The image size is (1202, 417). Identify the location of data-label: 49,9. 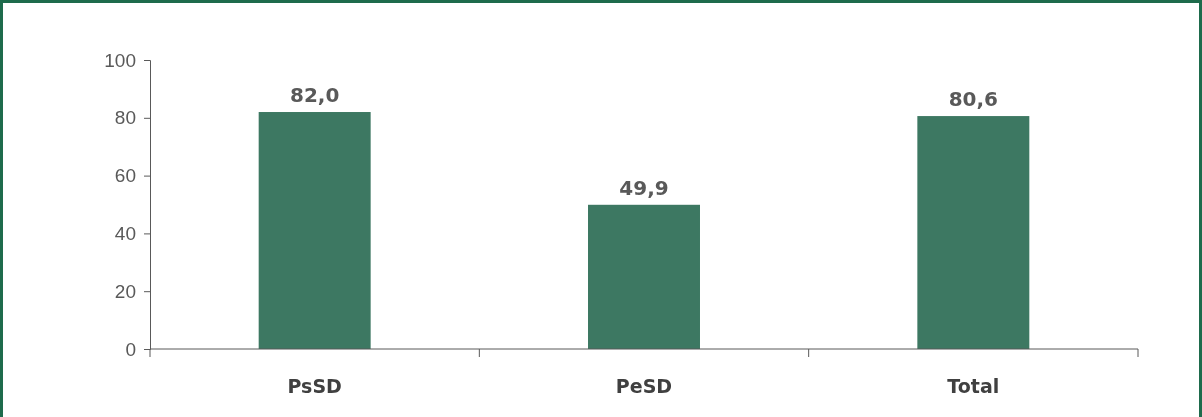
(644, 187).